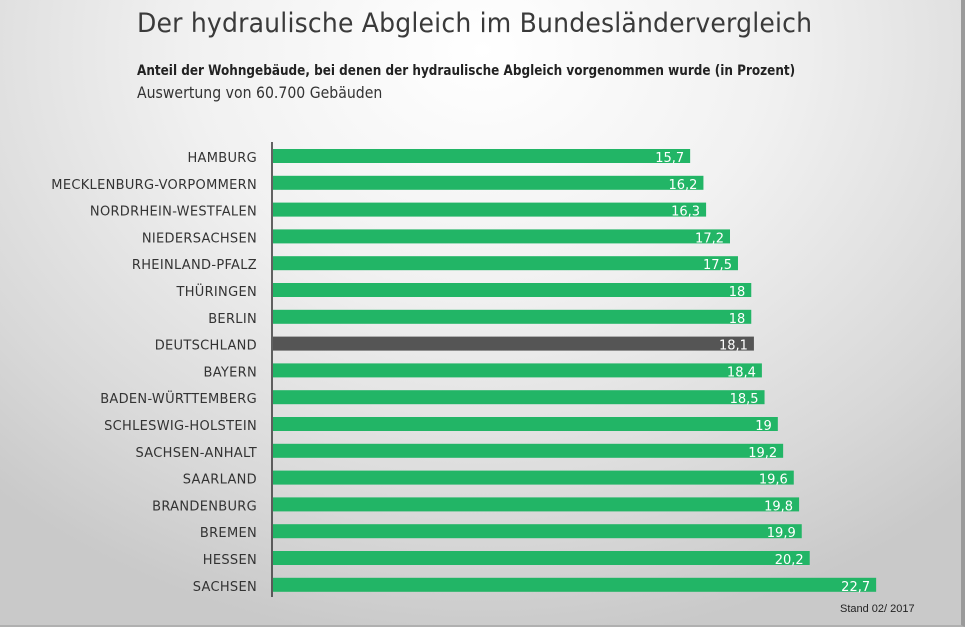 This screenshot has height=627, width=965. Describe the element at coordinates (197, 453) in the screenshot. I see `category-label: SACHSEN-ANHALT` at that location.